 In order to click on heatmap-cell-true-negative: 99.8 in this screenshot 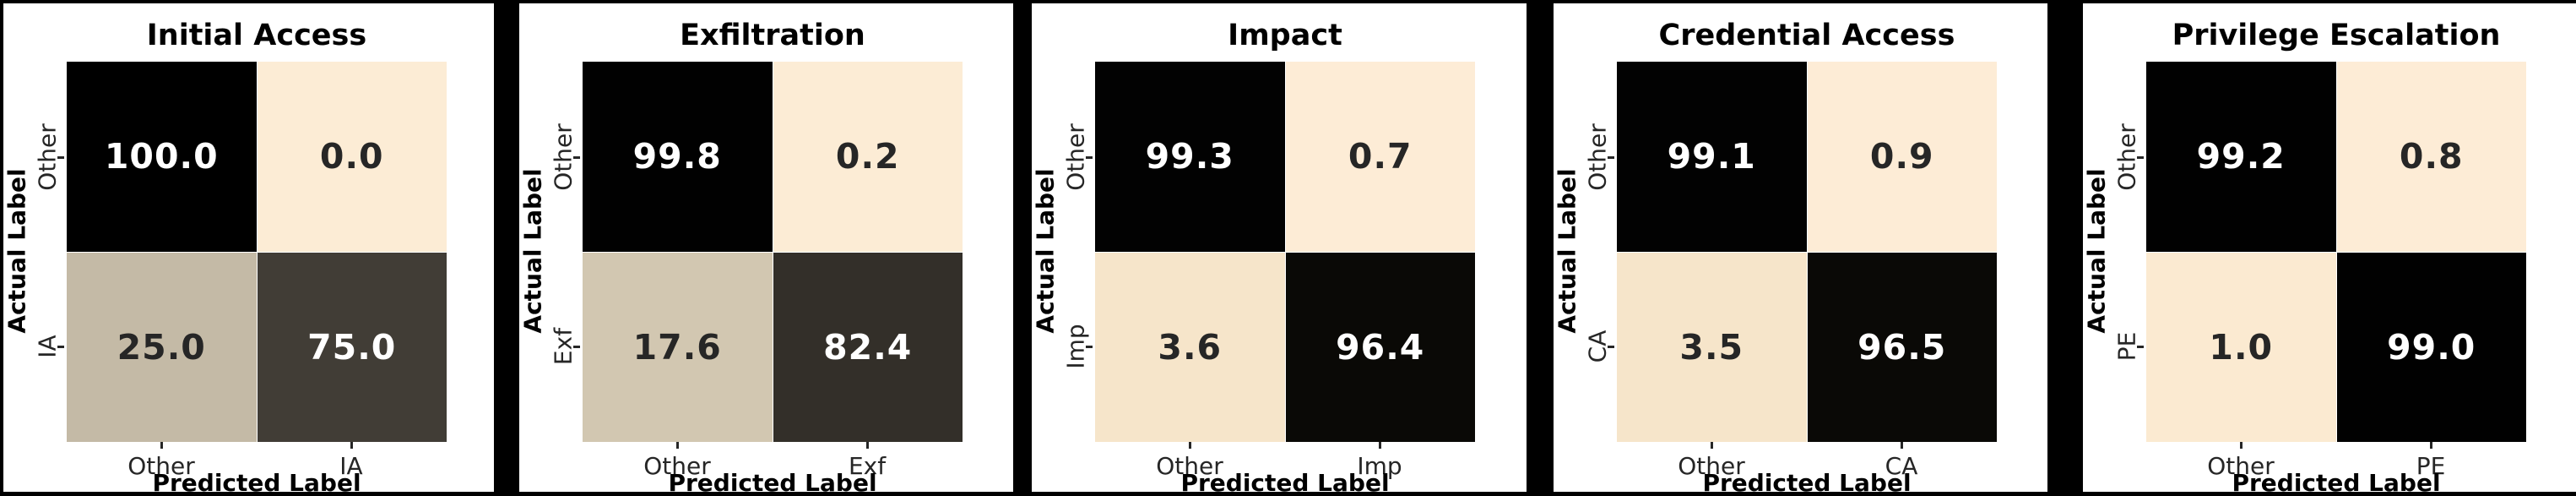, I will do `click(678, 157)`.